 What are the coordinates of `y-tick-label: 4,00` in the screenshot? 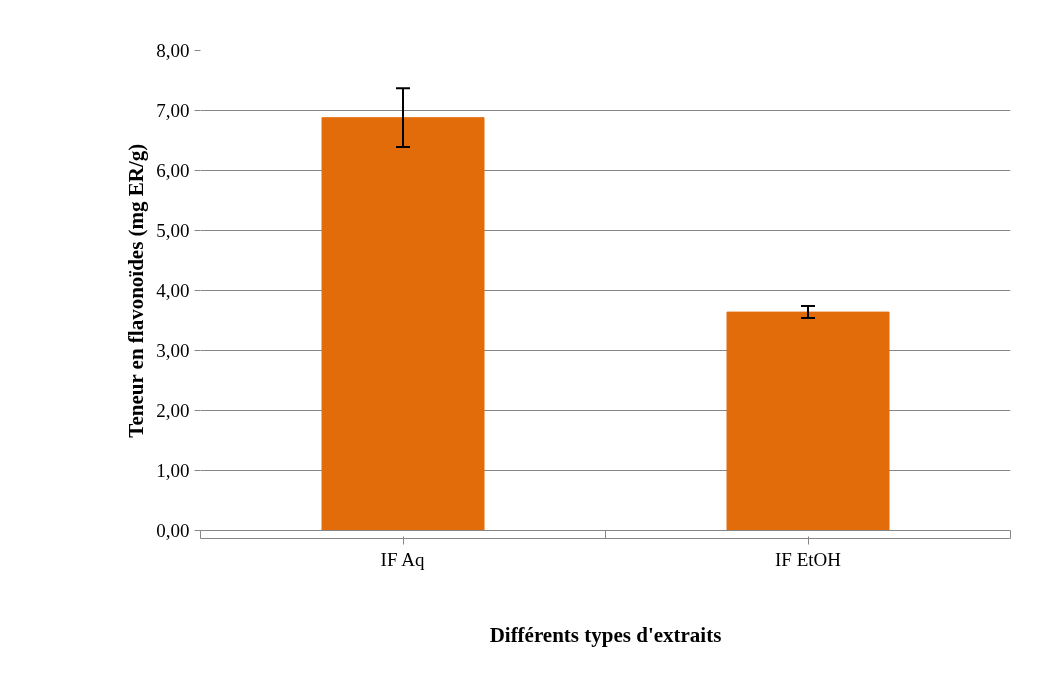 It's located at (173, 290).